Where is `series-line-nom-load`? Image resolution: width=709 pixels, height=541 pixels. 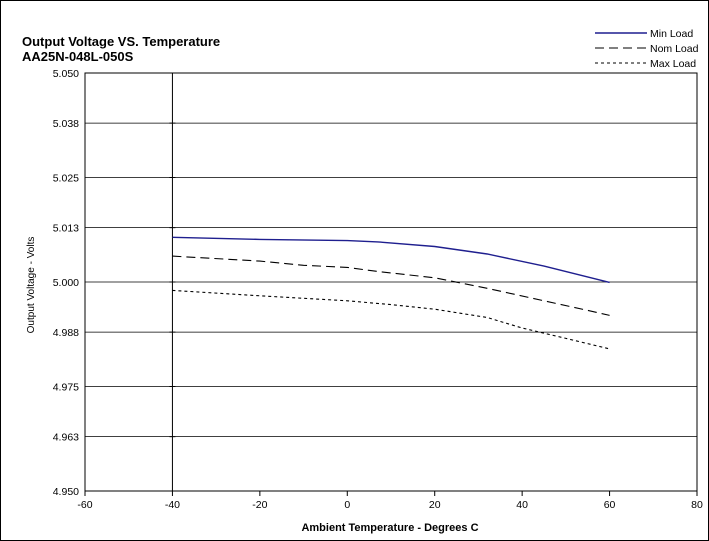 series-line-nom-load is located at coordinates (391, 285).